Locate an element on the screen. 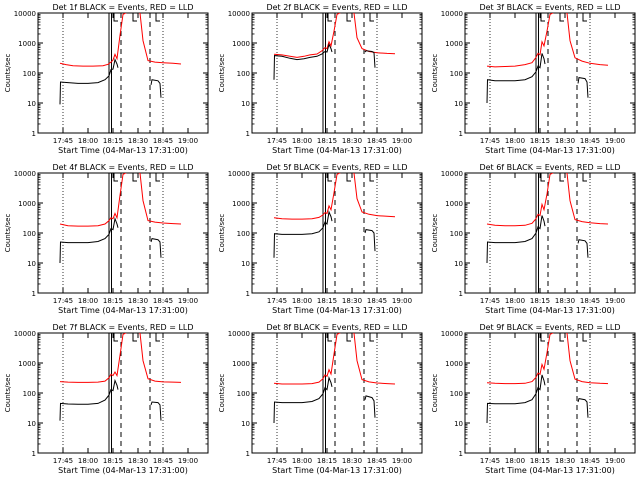  panel-title: Det 2f BLACK = Events, RED = LLD is located at coordinates (336, 7).